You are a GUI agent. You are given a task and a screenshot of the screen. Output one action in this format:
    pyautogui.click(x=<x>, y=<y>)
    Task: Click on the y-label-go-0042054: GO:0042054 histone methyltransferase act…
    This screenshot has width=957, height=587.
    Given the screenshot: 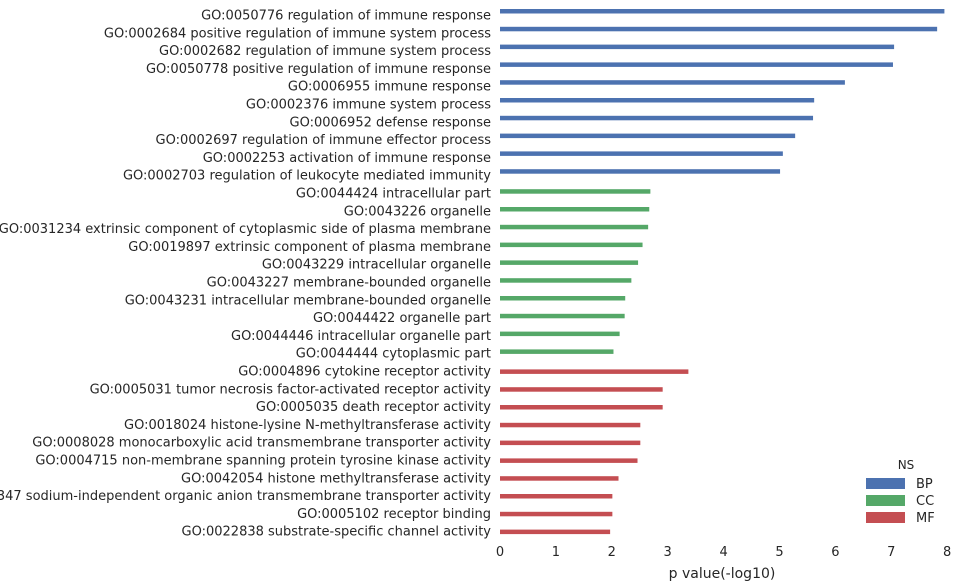 What is the action you would take?
    pyautogui.click(x=336, y=478)
    